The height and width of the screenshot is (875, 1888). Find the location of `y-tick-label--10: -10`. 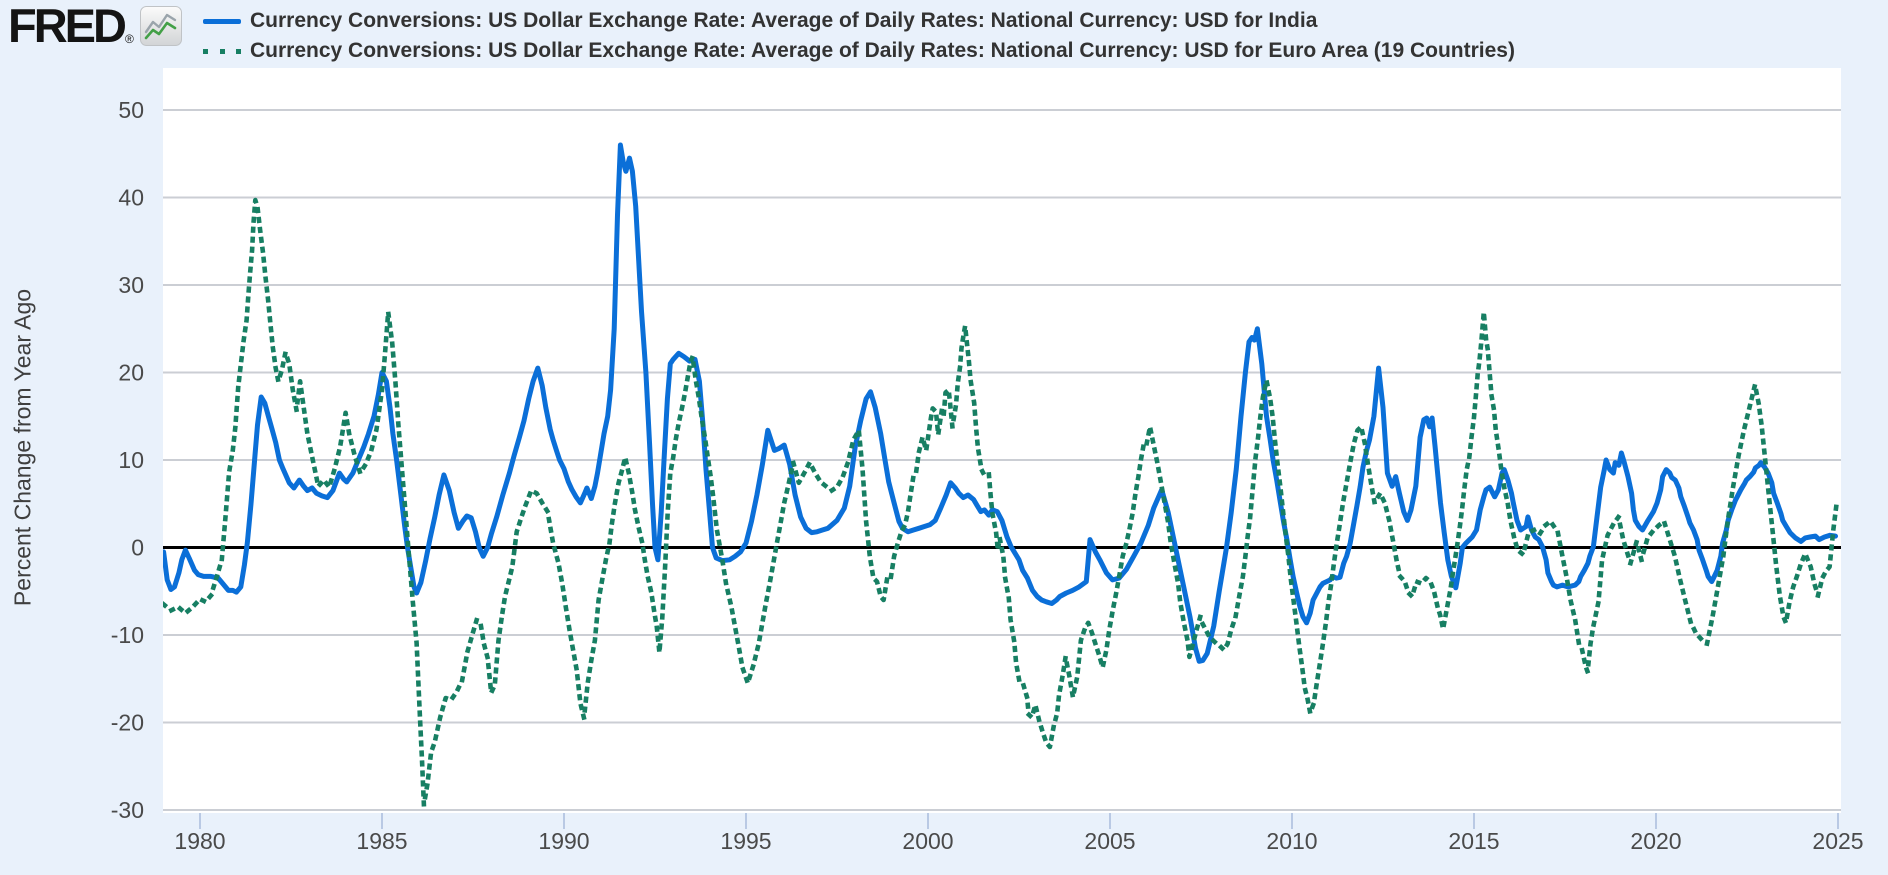

y-tick-label--10: -10 is located at coordinates (127, 635).